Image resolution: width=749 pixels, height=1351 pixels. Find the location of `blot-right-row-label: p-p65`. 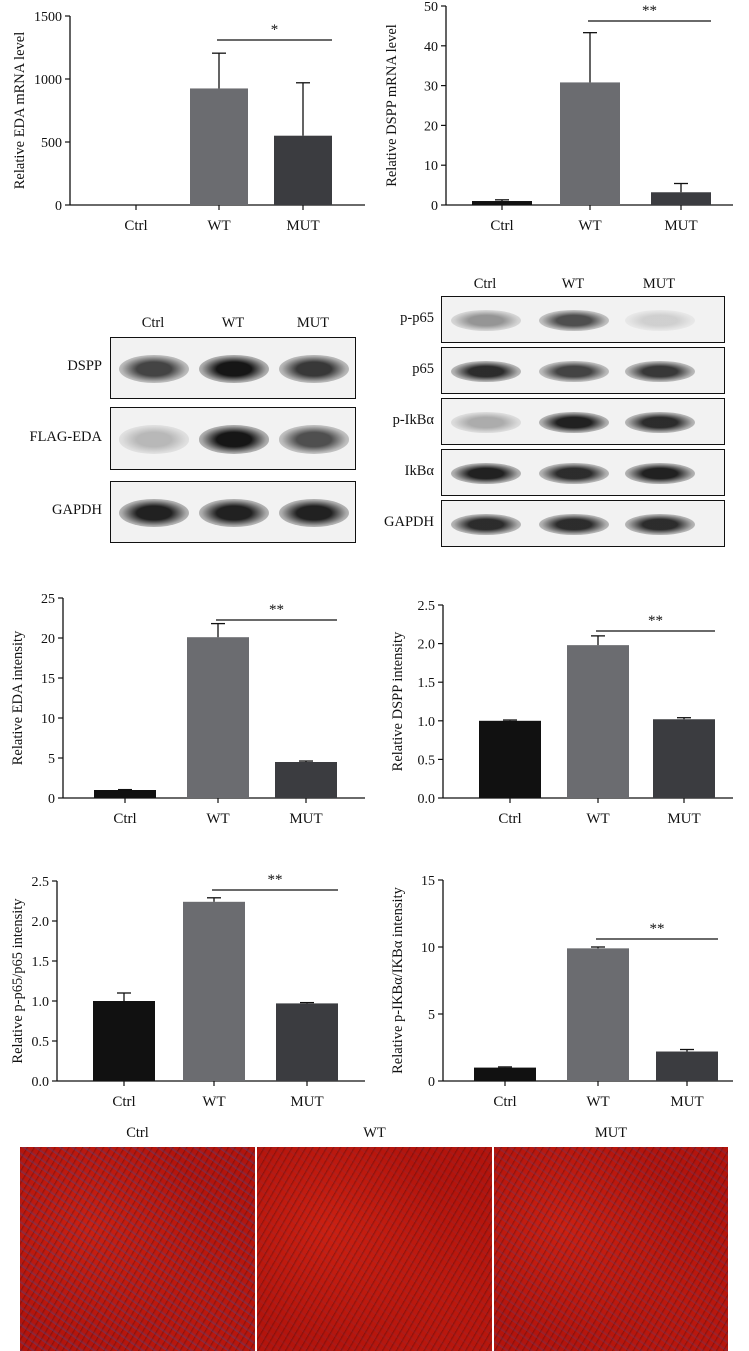

blot-right-row-label: p-p65 is located at coordinates (417, 317).